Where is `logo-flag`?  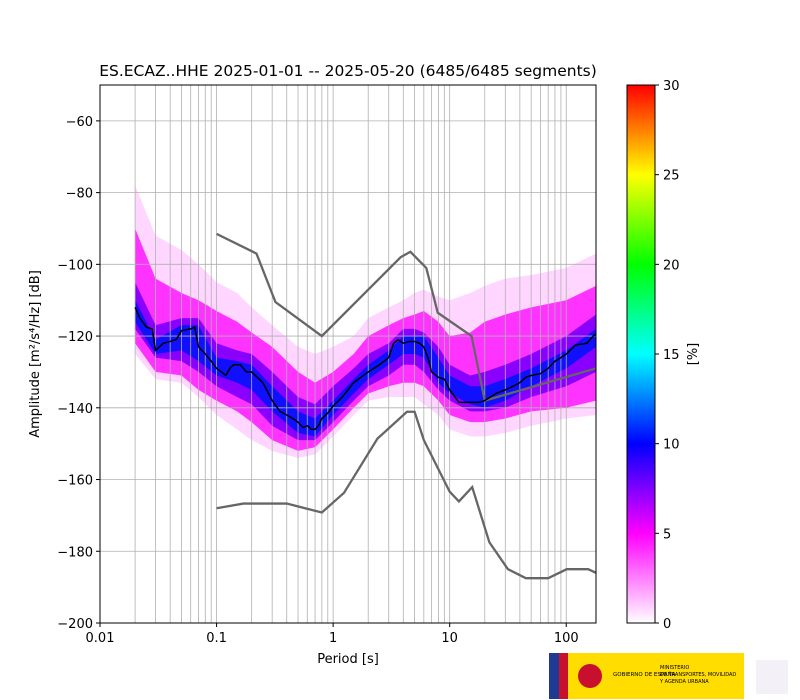 logo-flag is located at coordinates (563, 676).